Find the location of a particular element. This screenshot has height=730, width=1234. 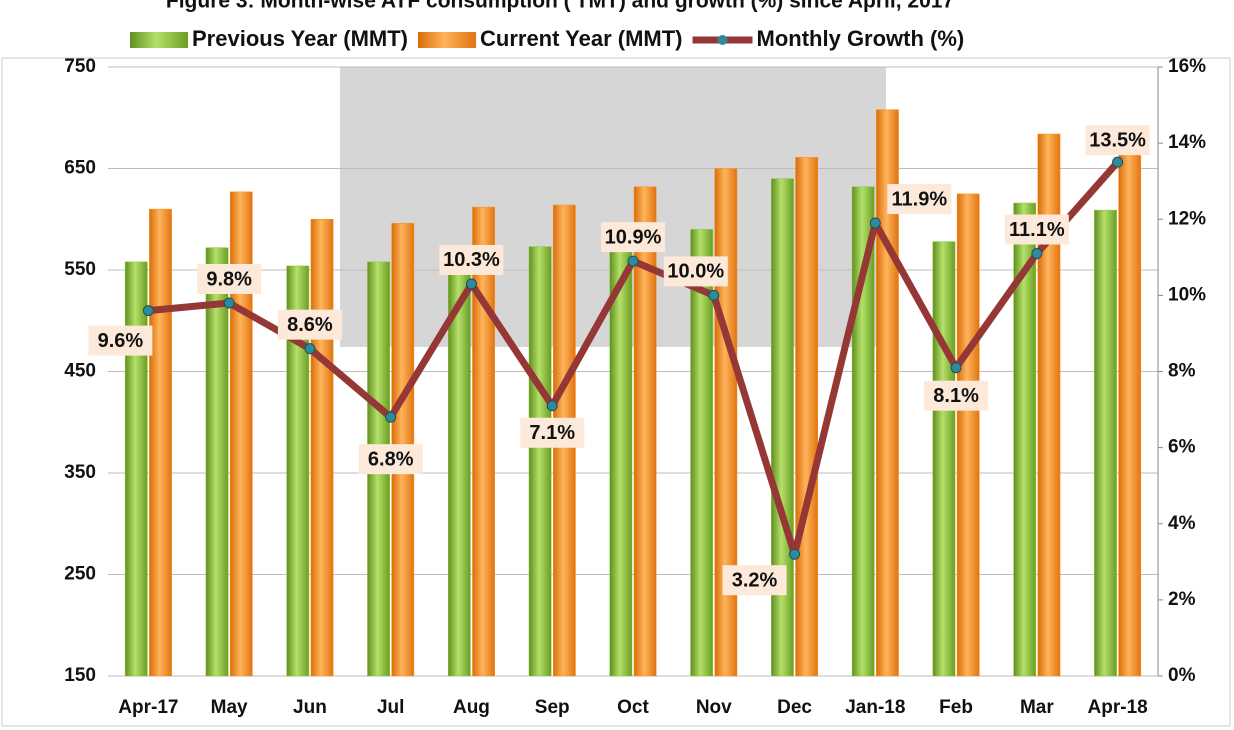

y-tick-label: 450 is located at coordinates (80, 371).